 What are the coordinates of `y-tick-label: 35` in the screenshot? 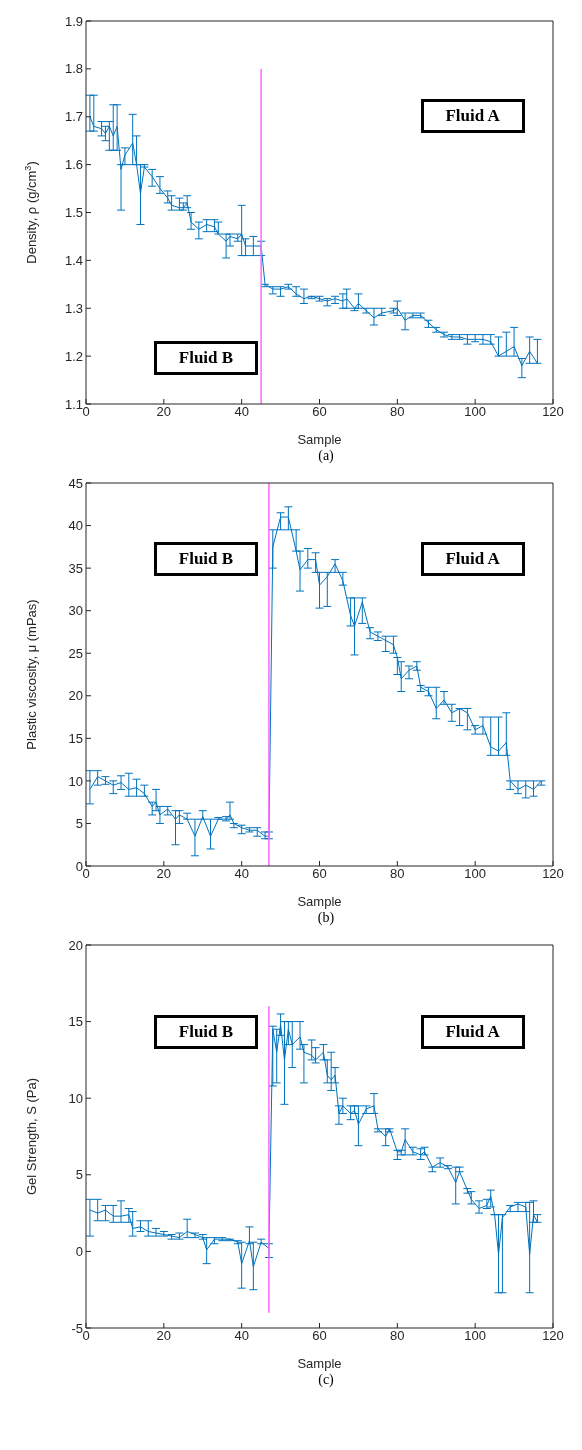 It's located at (75, 568).